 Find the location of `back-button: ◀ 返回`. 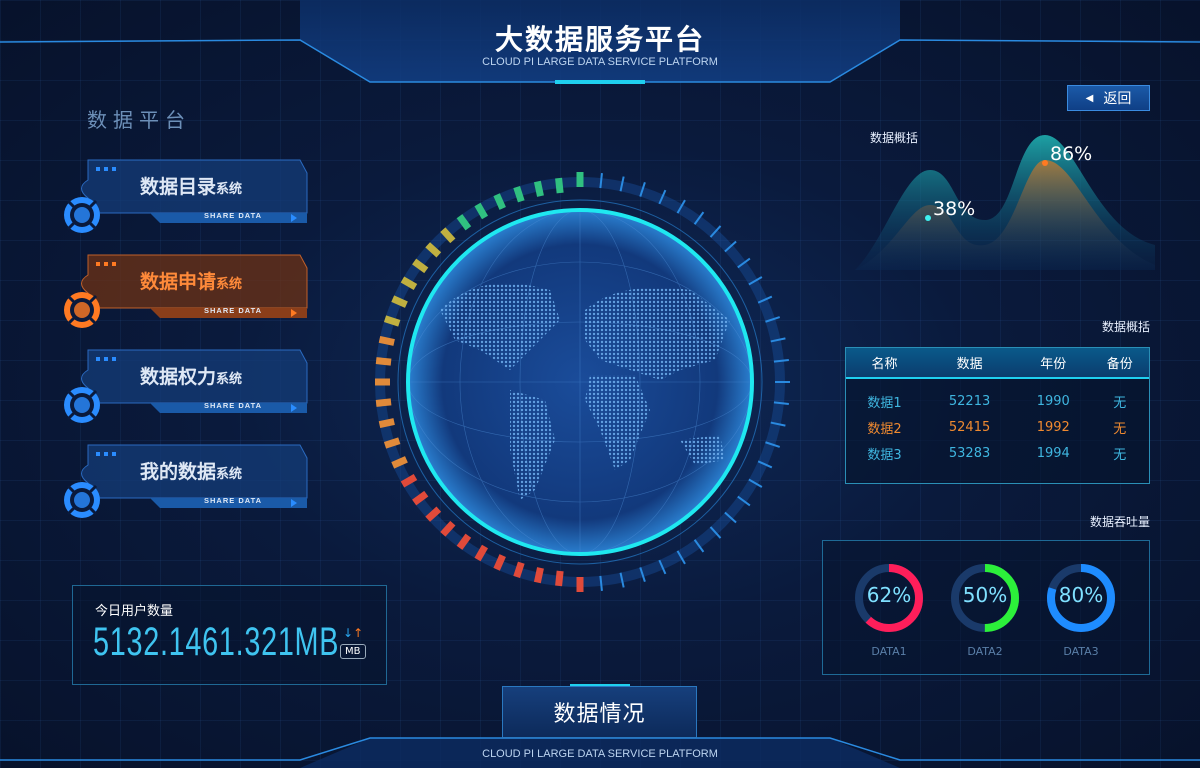

back-button: ◀ 返回 is located at coordinates (1108, 98).